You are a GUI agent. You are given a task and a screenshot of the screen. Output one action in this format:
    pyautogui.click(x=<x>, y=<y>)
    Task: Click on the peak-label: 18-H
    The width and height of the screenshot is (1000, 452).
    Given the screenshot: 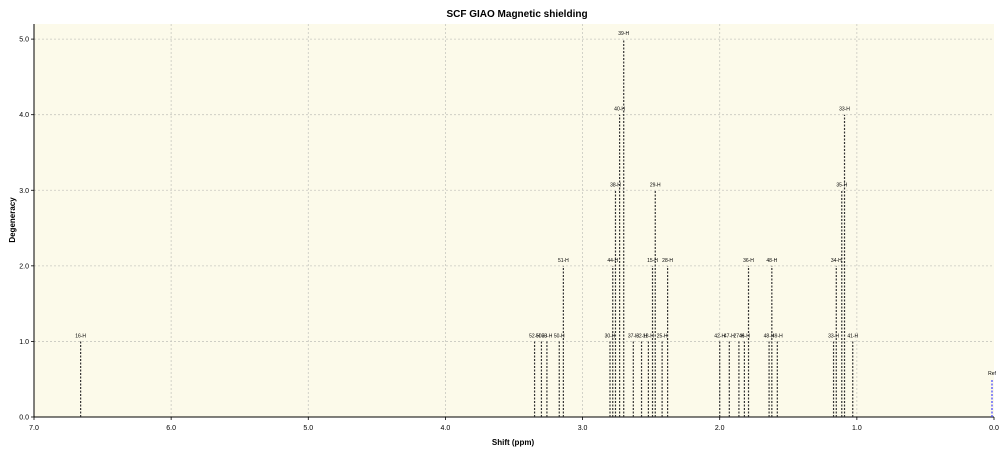 What is the action you would take?
    pyautogui.click(x=648, y=336)
    